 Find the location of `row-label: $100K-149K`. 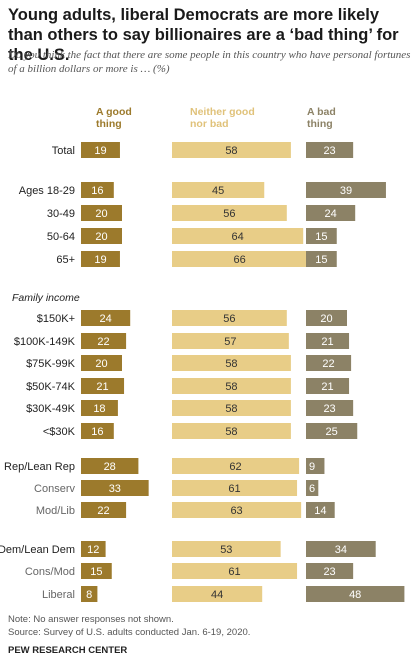

row-label: $100K-149K is located at coordinates (45, 342).